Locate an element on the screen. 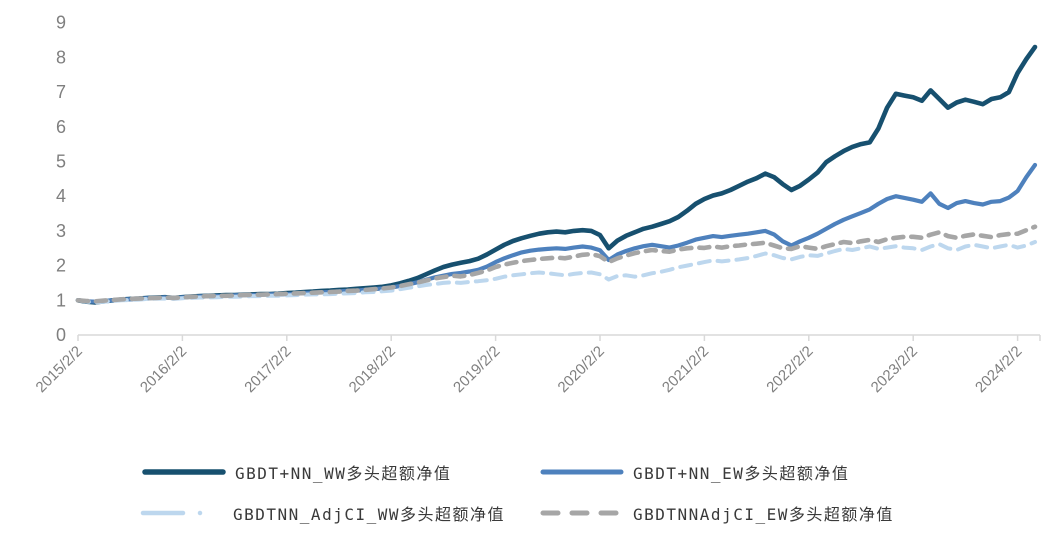 Image resolution: width=1047 pixels, height=537 pixels. y-tick-label: 7 is located at coordinates (61, 92).